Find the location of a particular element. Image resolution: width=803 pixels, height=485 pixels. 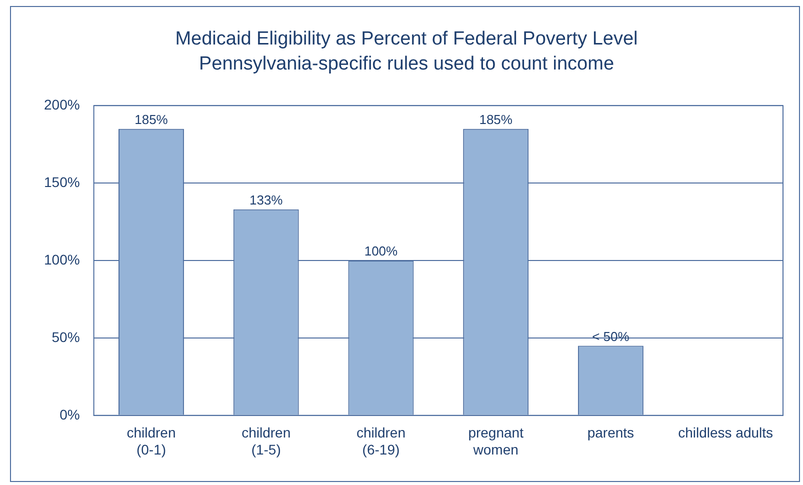

data-label: 133% is located at coordinates (266, 200).